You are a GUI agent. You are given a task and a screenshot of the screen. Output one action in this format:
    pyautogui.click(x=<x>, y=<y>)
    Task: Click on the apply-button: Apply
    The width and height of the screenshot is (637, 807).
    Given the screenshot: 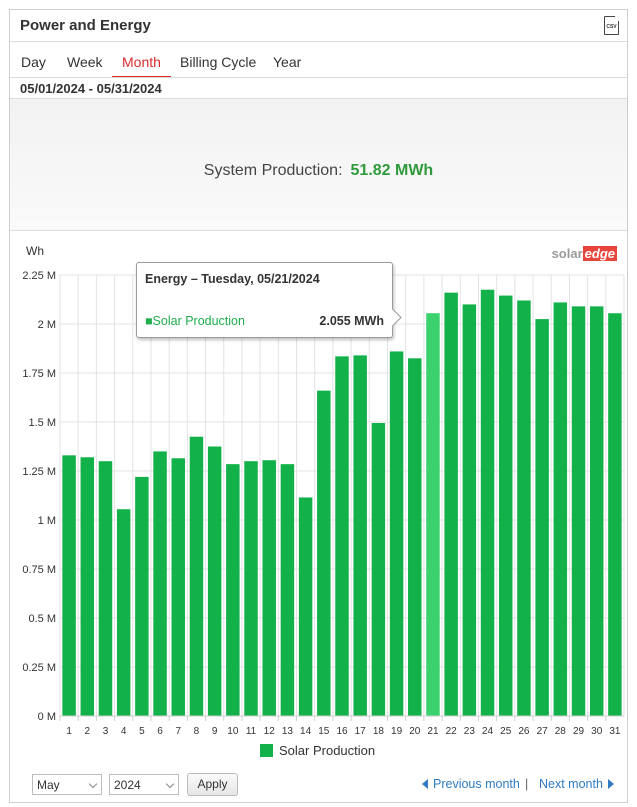 What is the action you would take?
    pyautogui.click(x=212, y=784)
    